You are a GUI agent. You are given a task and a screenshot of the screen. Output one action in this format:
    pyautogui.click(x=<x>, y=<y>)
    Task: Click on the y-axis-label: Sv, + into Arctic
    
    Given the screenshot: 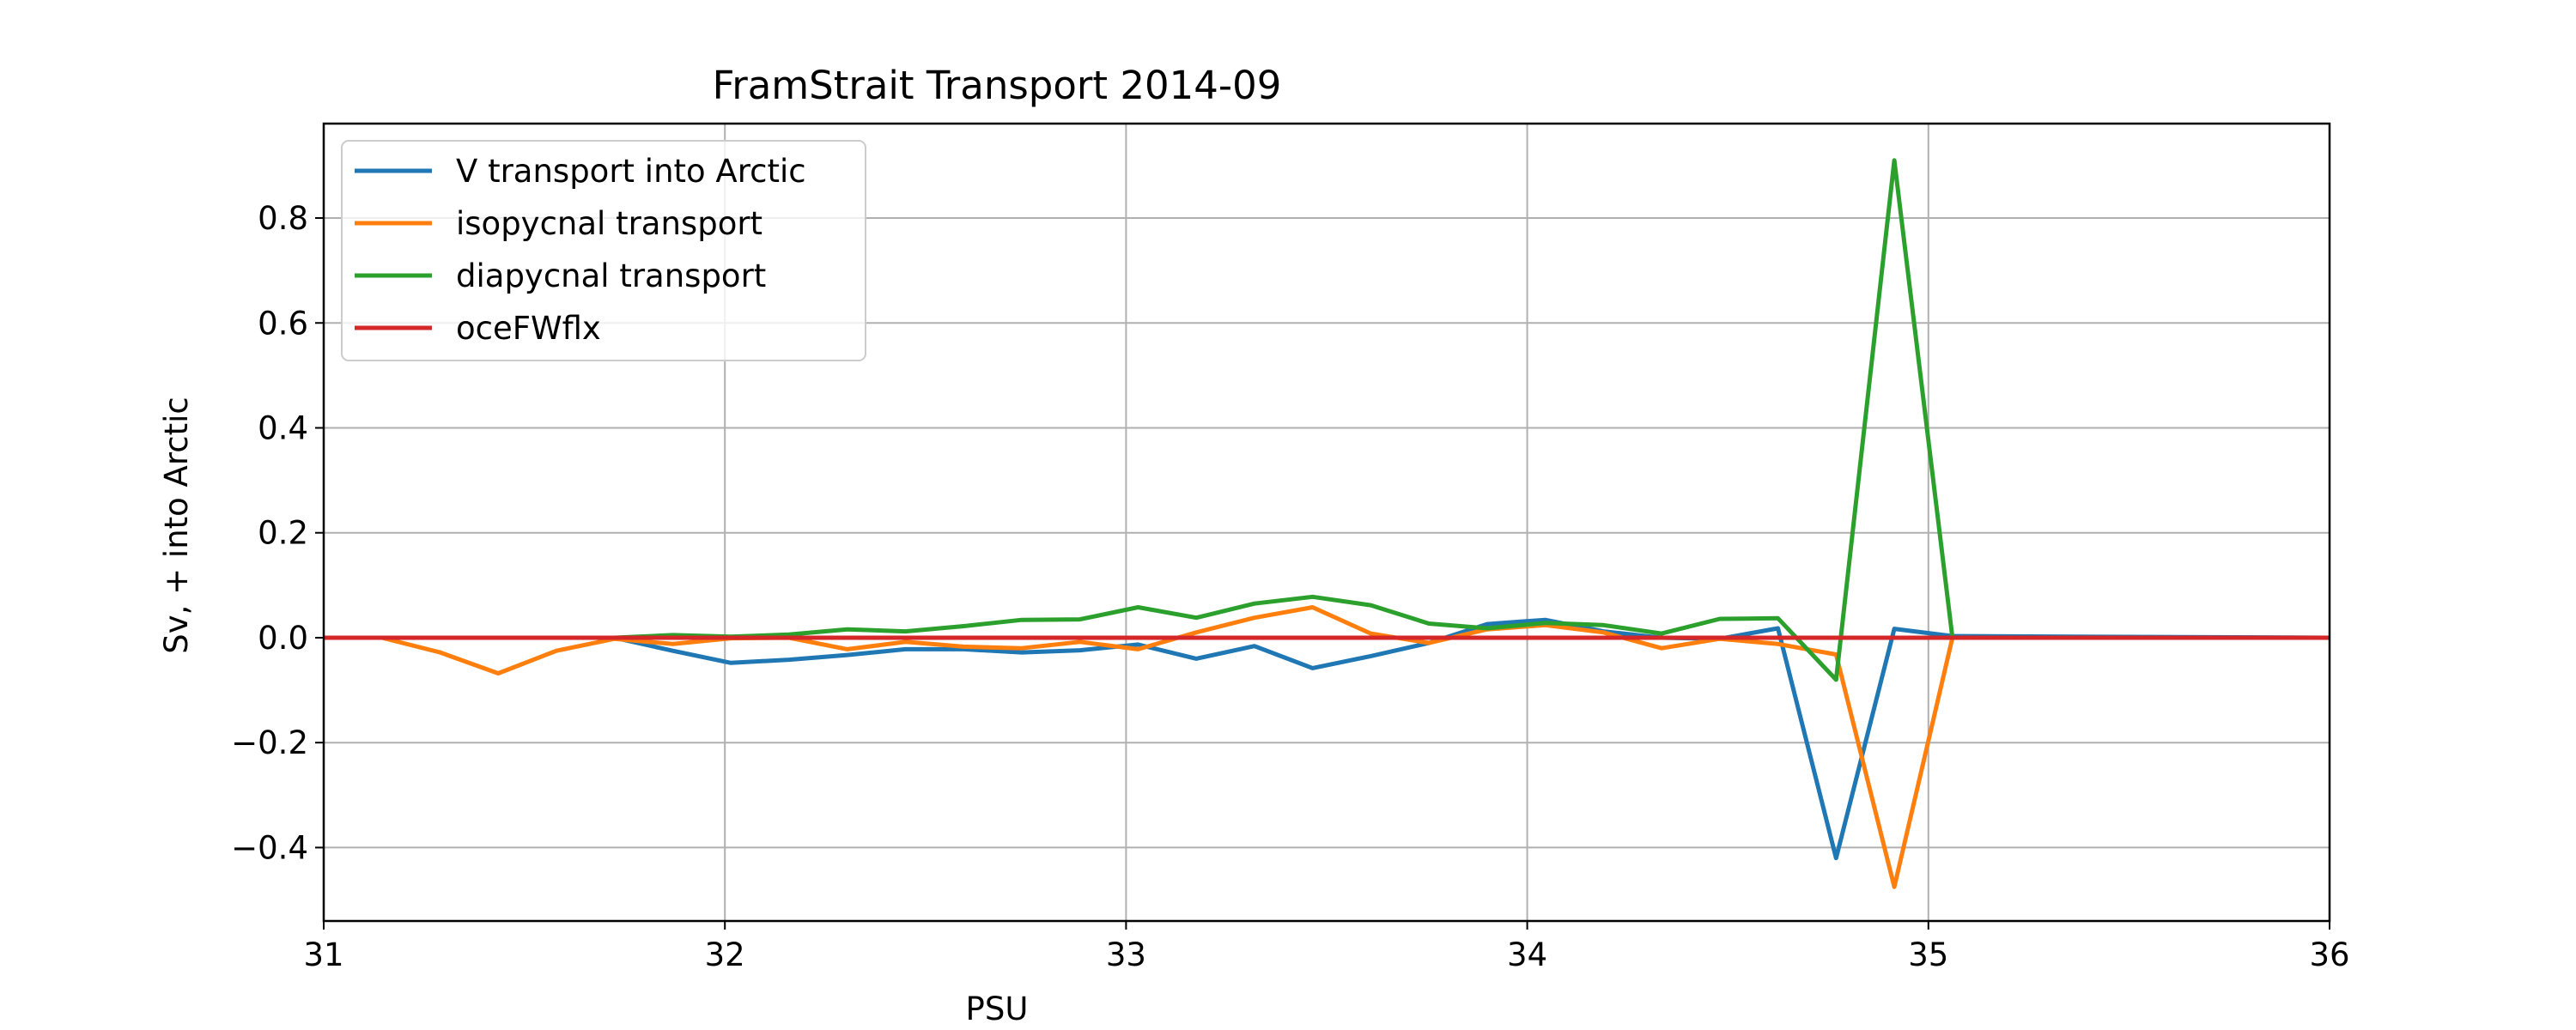 What is the action you would take?
    pyautogui.click(x=176, y=525)
    